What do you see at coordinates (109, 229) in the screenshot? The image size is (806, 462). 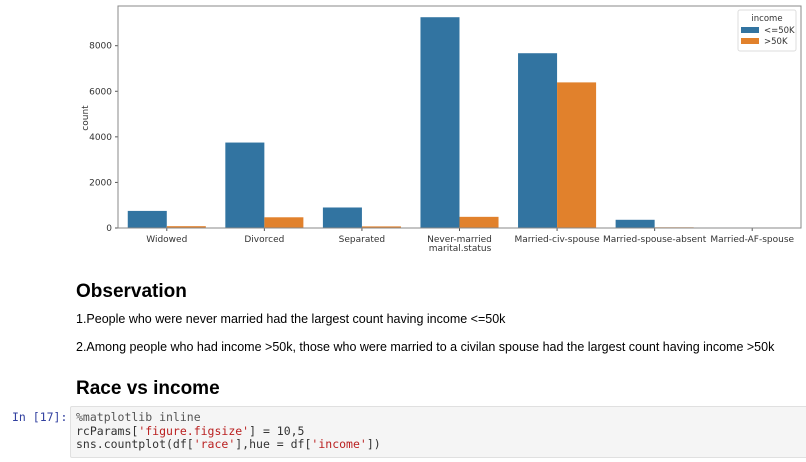 I see `y-tick-label: 0` at bounding box center [109, 229].